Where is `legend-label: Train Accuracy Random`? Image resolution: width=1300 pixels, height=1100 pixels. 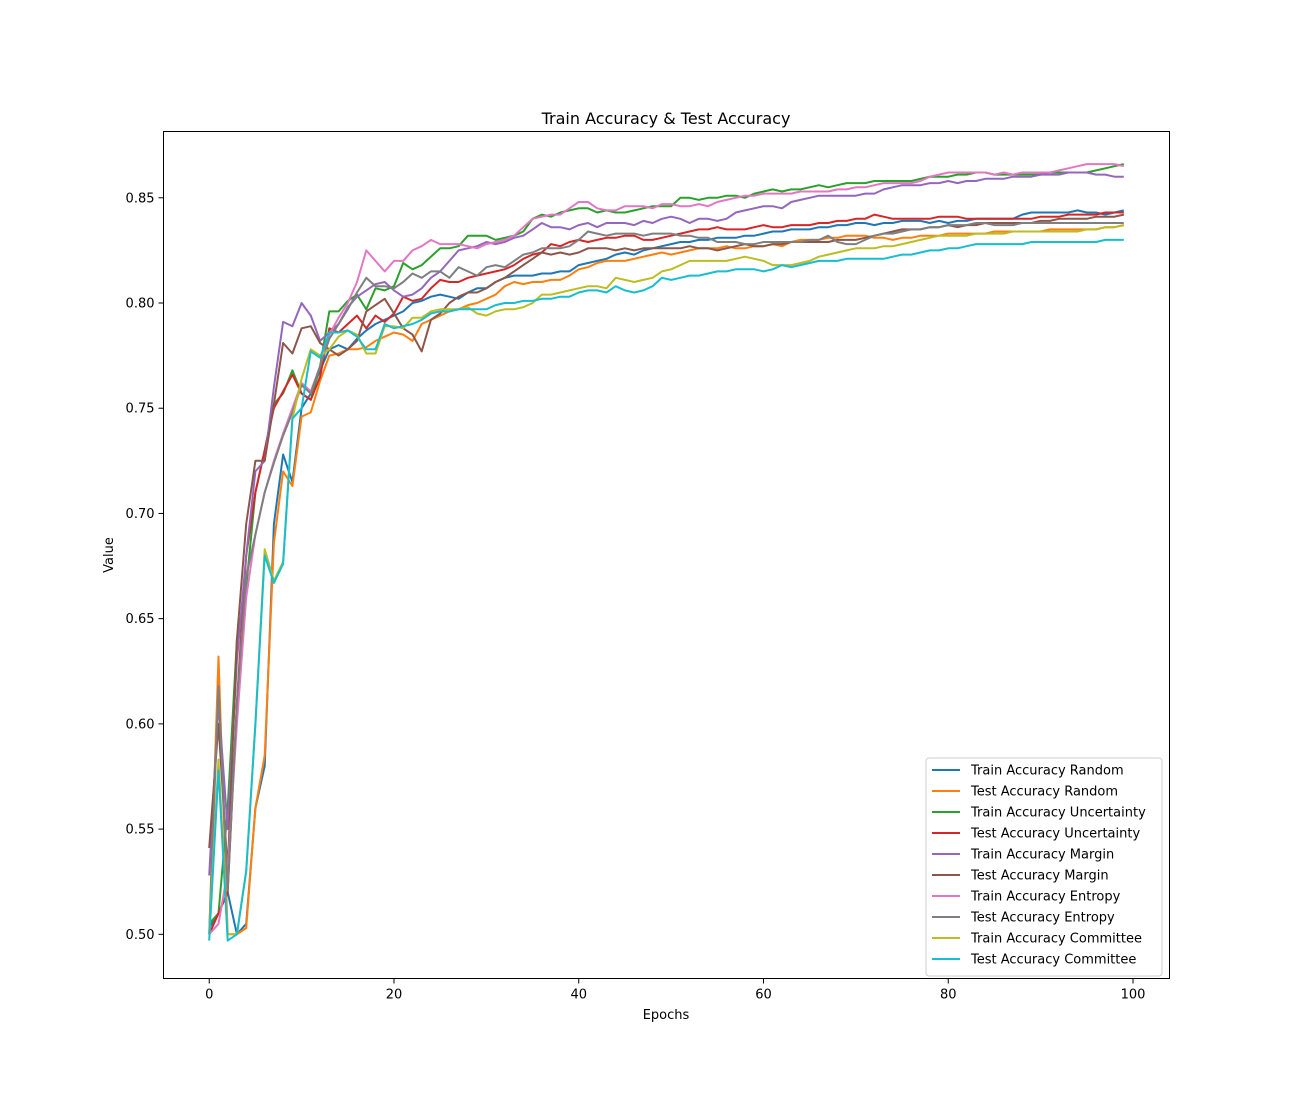
legend-label: Train Accuracy Random is located at coordinates (1047, 771).